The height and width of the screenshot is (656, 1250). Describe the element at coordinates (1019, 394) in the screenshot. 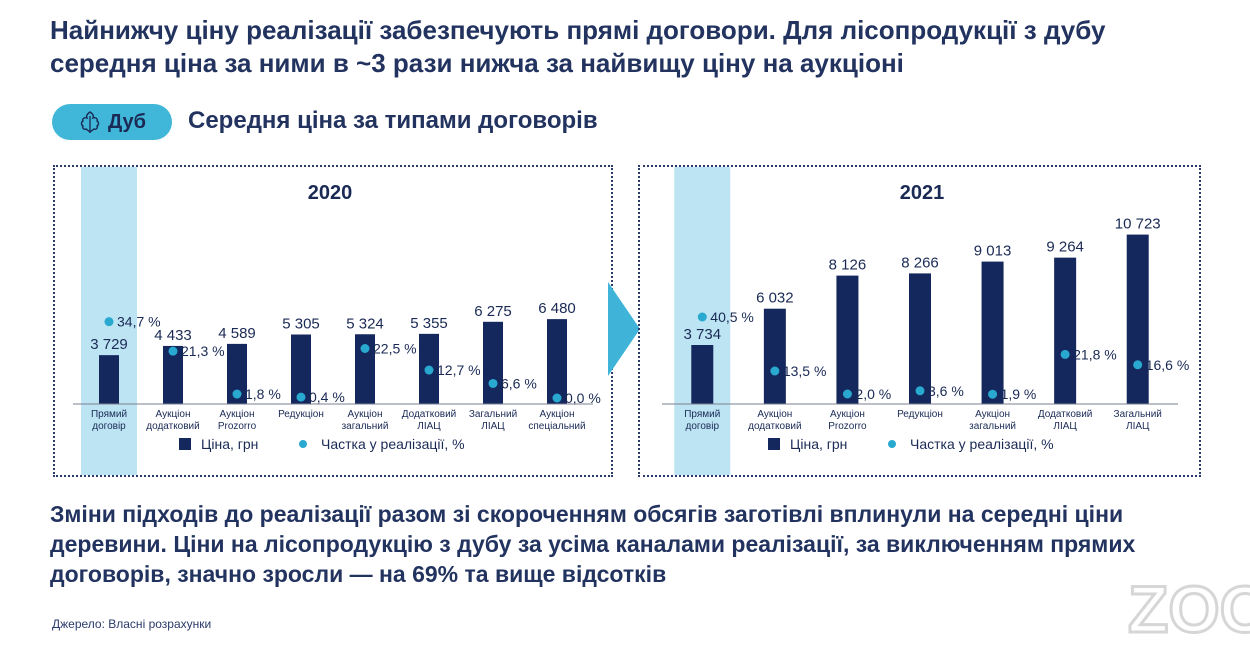

I see `share-value-label: 1,9 %` at that location.